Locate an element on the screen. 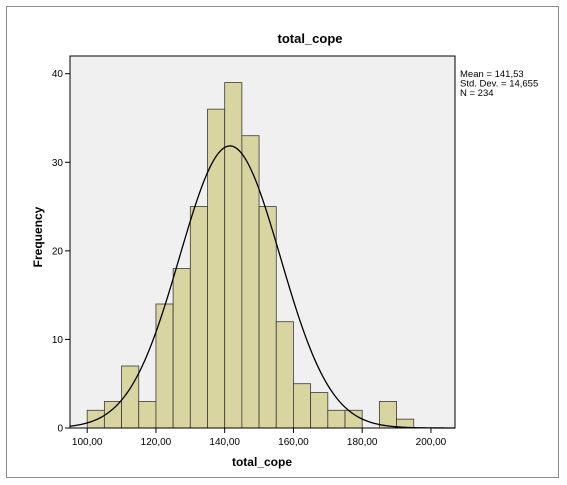 The width and height of the screenshot is (567, 485). x-tick-label: 180,00 is located at coordinates (362, 442).